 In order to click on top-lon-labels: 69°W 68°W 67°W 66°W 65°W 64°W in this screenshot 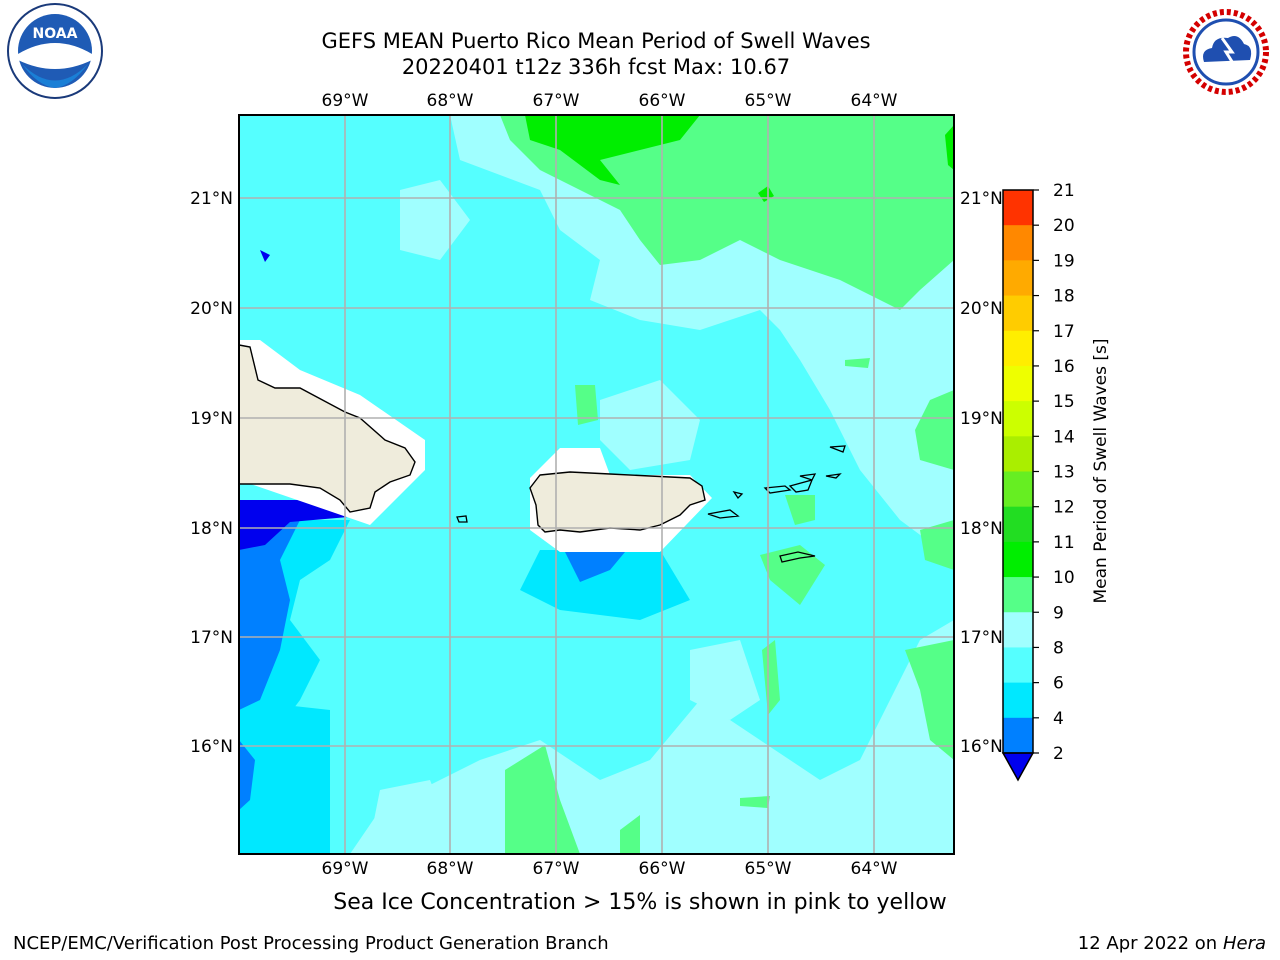, I will do `click(610, 101)`.